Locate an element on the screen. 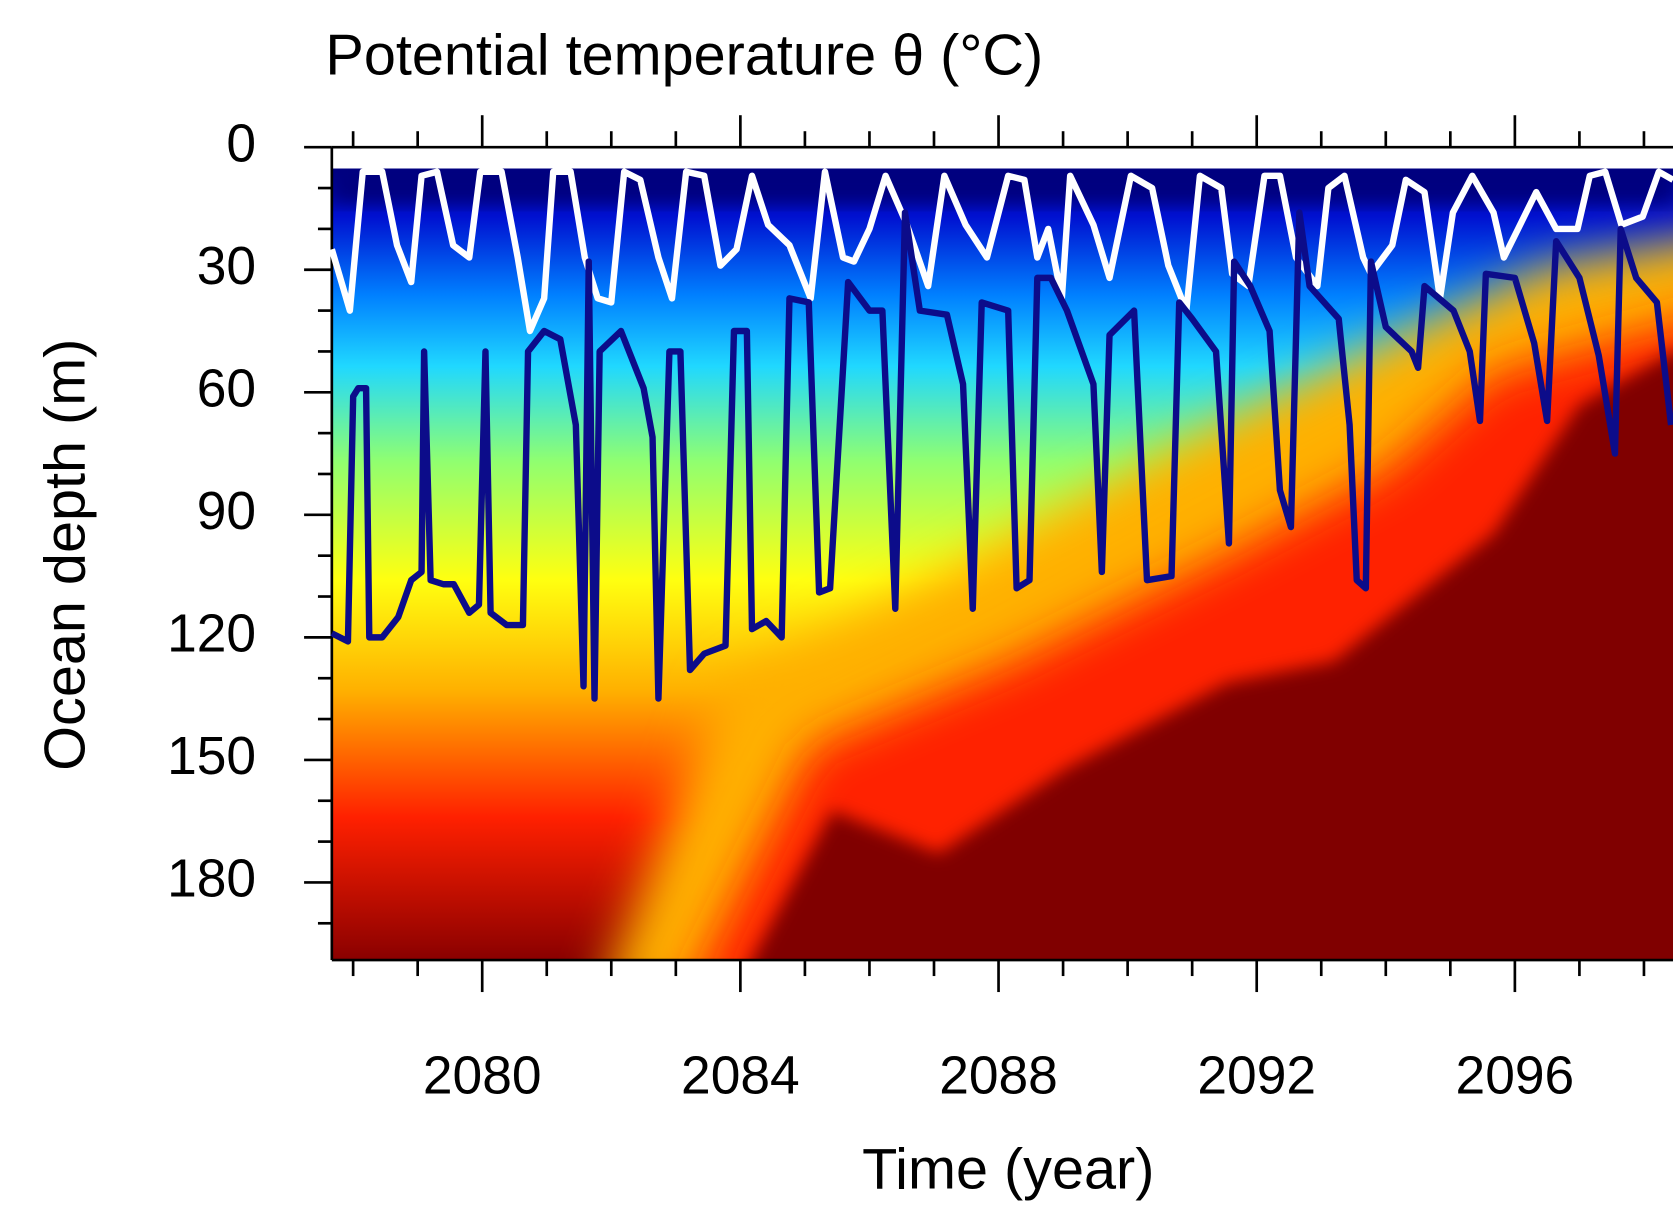 The height and width of the screenshot is (1215, 1673). x-tick-label: 2092 is located at coordinates (1256, 1076).